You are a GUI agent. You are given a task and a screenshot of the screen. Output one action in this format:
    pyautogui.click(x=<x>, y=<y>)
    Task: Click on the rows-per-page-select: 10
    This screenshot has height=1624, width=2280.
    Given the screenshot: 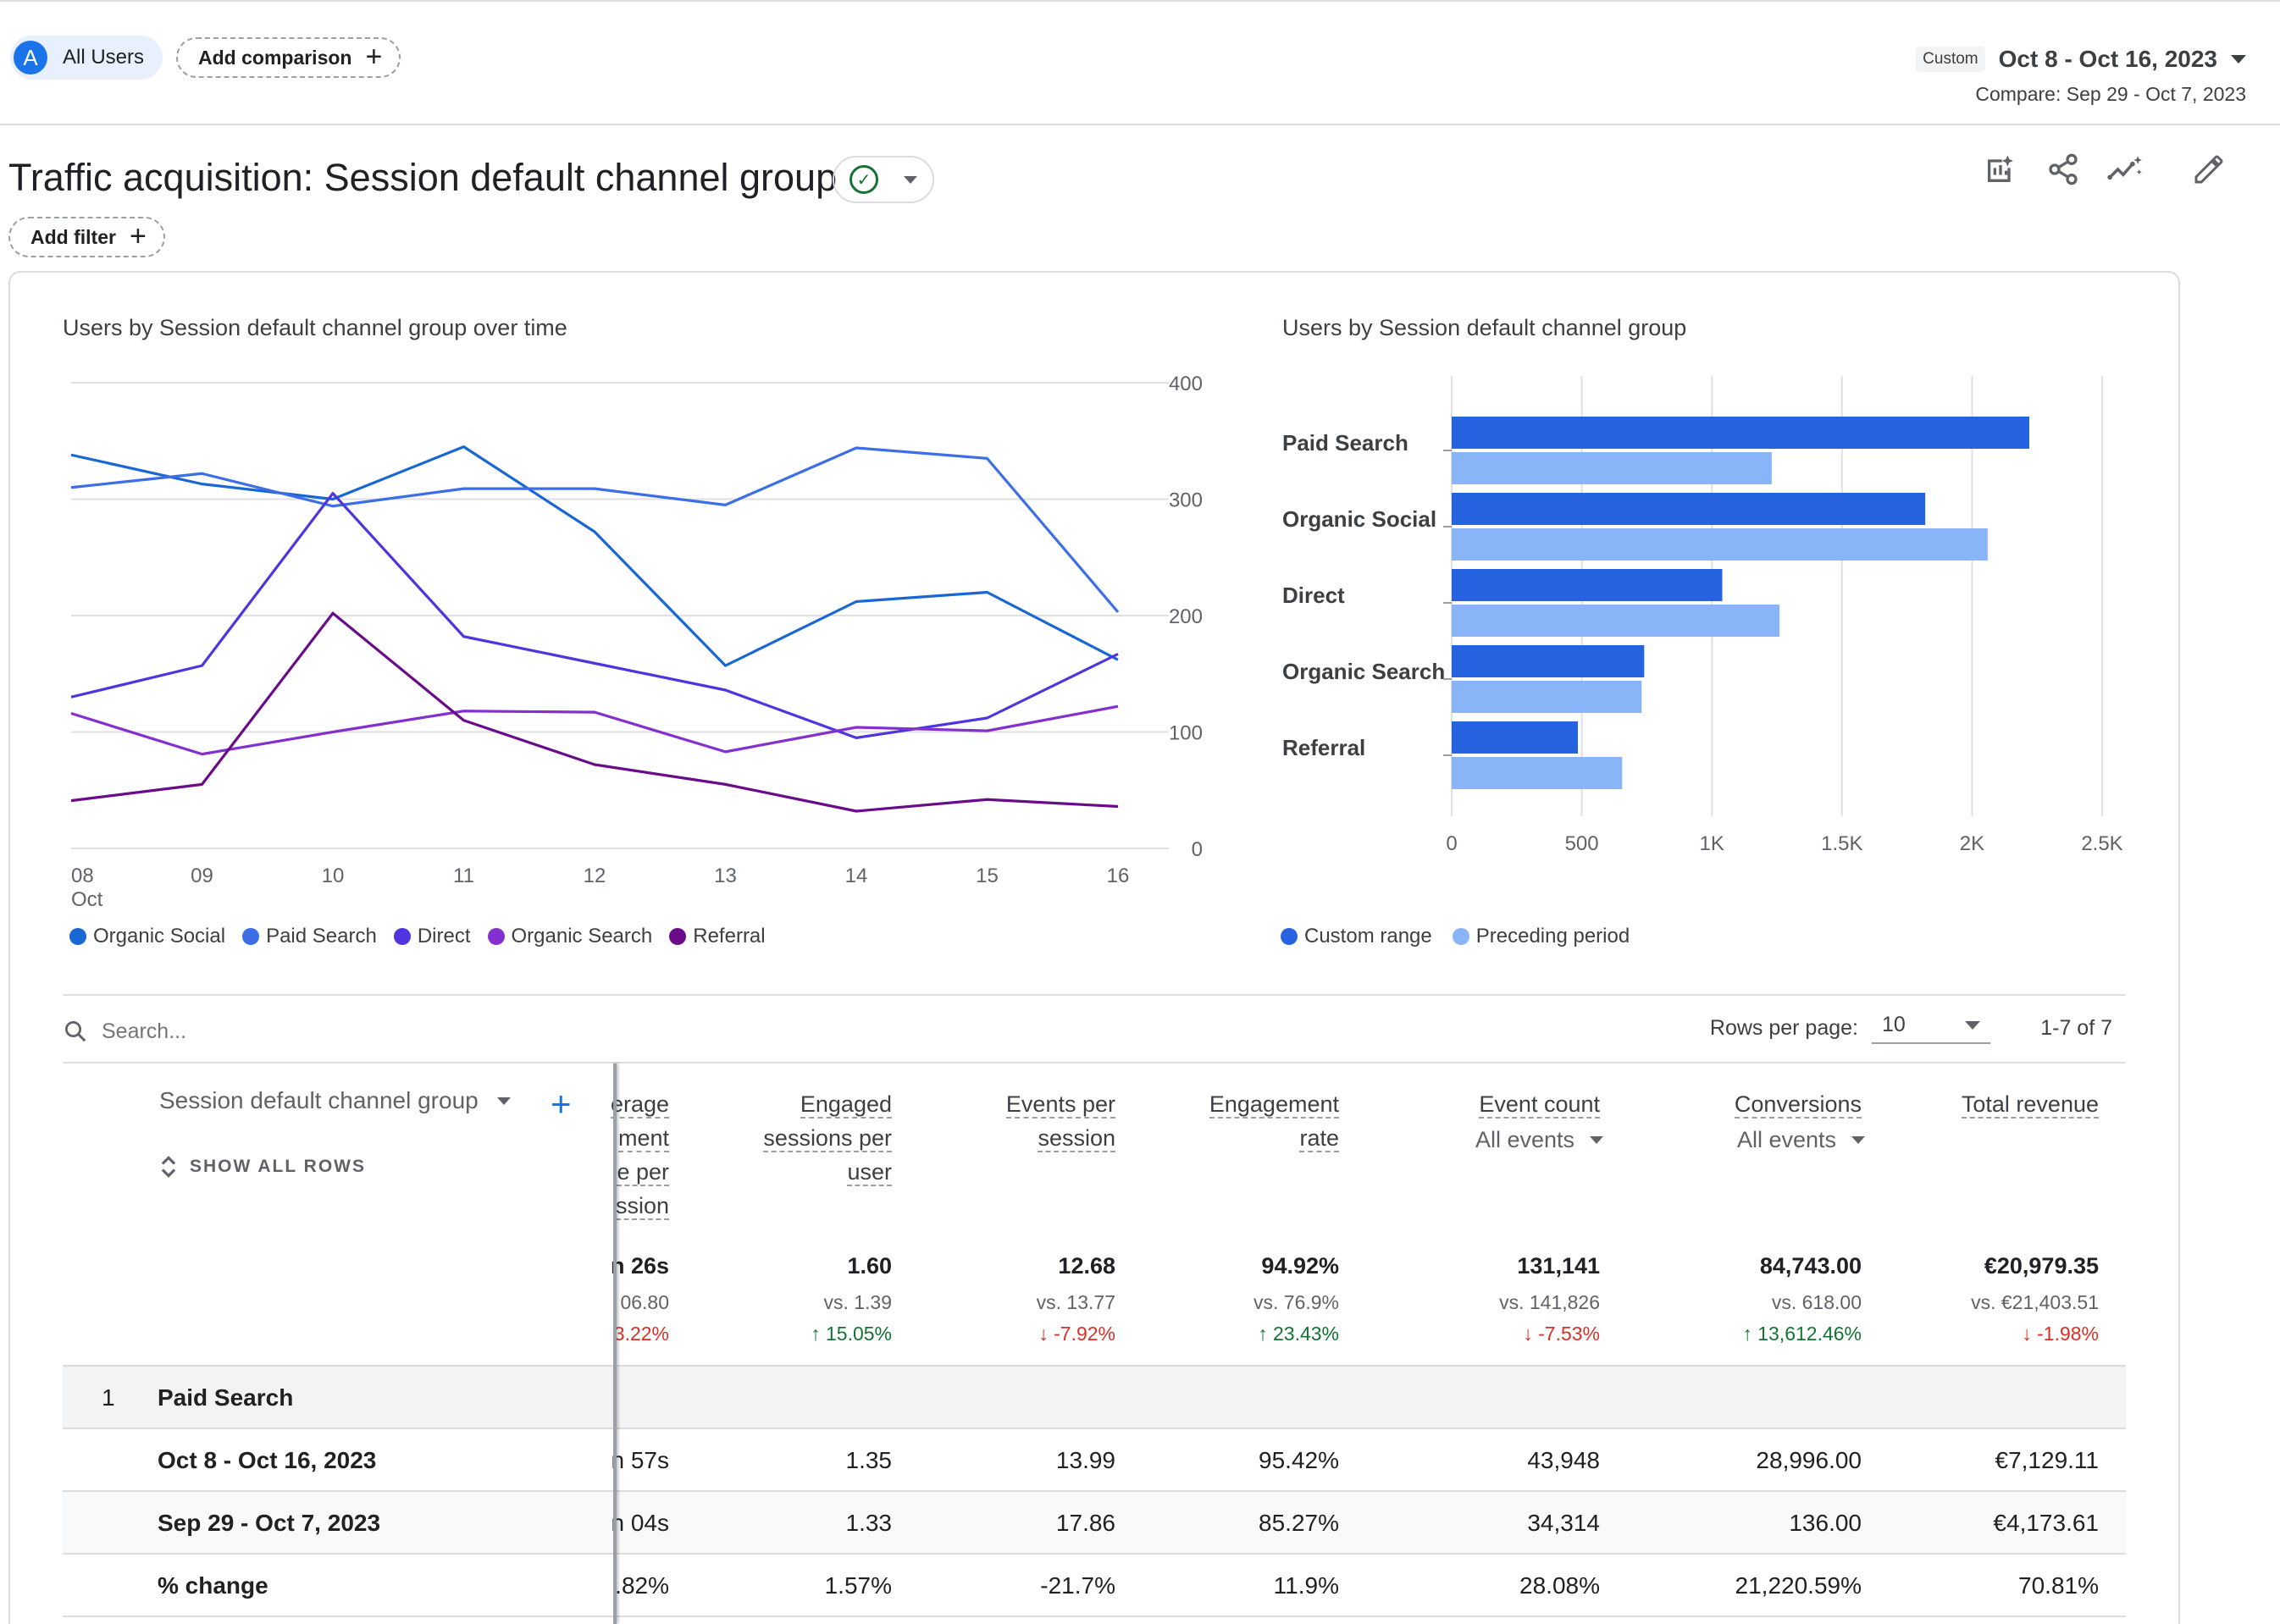 What is the action you would take?
    pyautogui.click(x=1931, y=1028)
    